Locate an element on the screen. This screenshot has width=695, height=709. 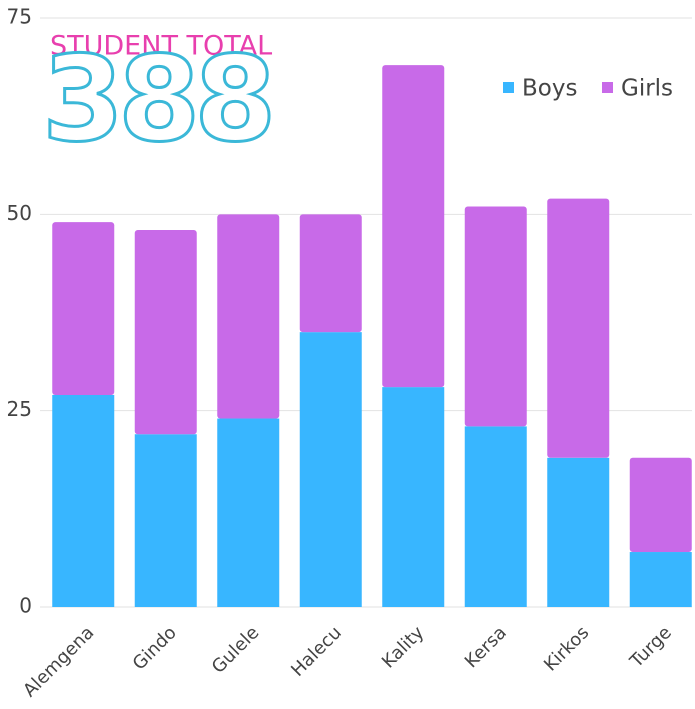
total-annotation: 388 is located at coordinates (156, 99).